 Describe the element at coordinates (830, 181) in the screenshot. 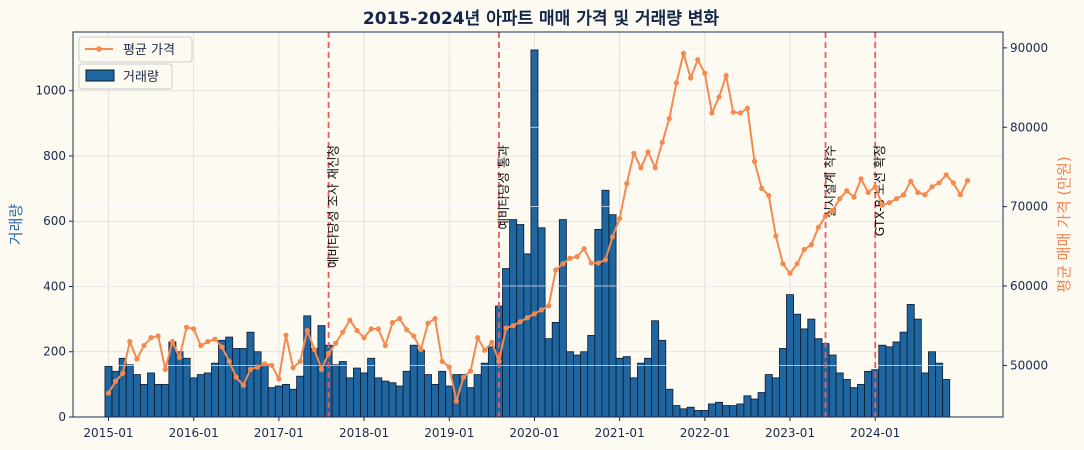

I see `event-label: 실시설계 착수` at that location.